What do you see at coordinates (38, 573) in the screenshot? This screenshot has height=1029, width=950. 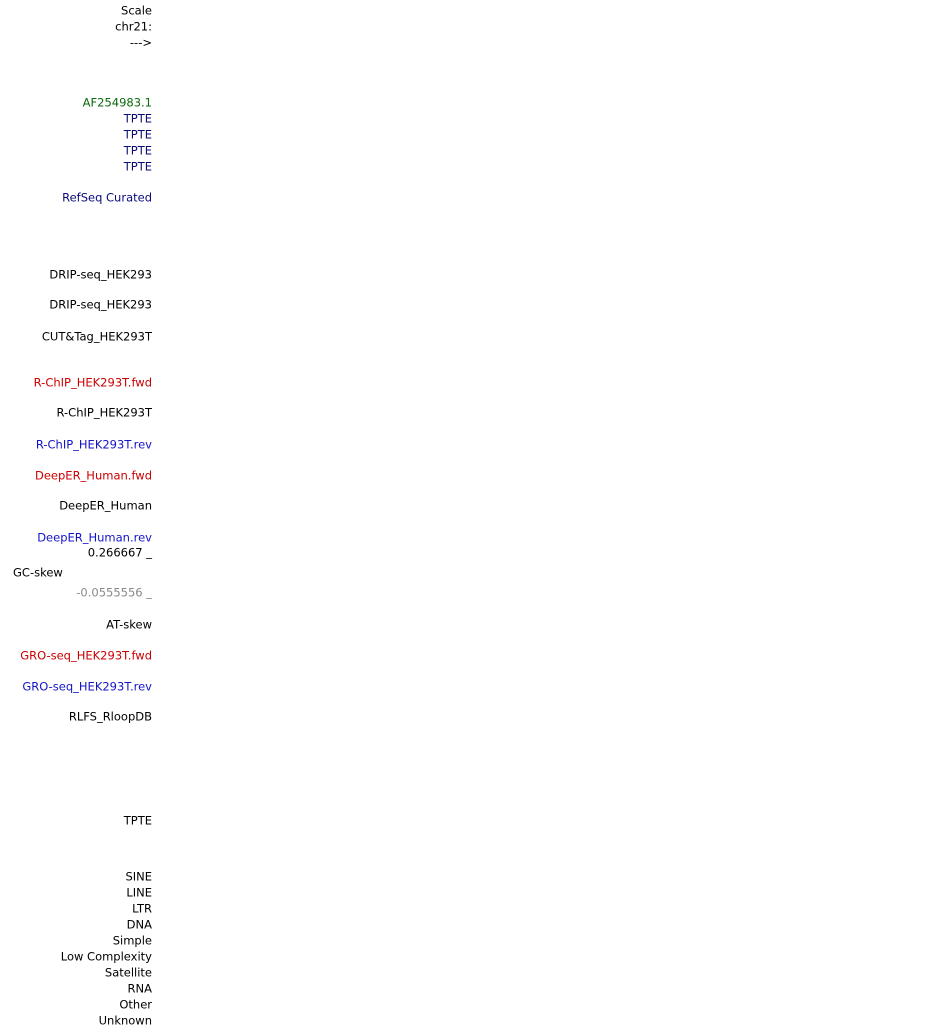 I see `track-label: GC-skew` at bounding box center [38, 573].